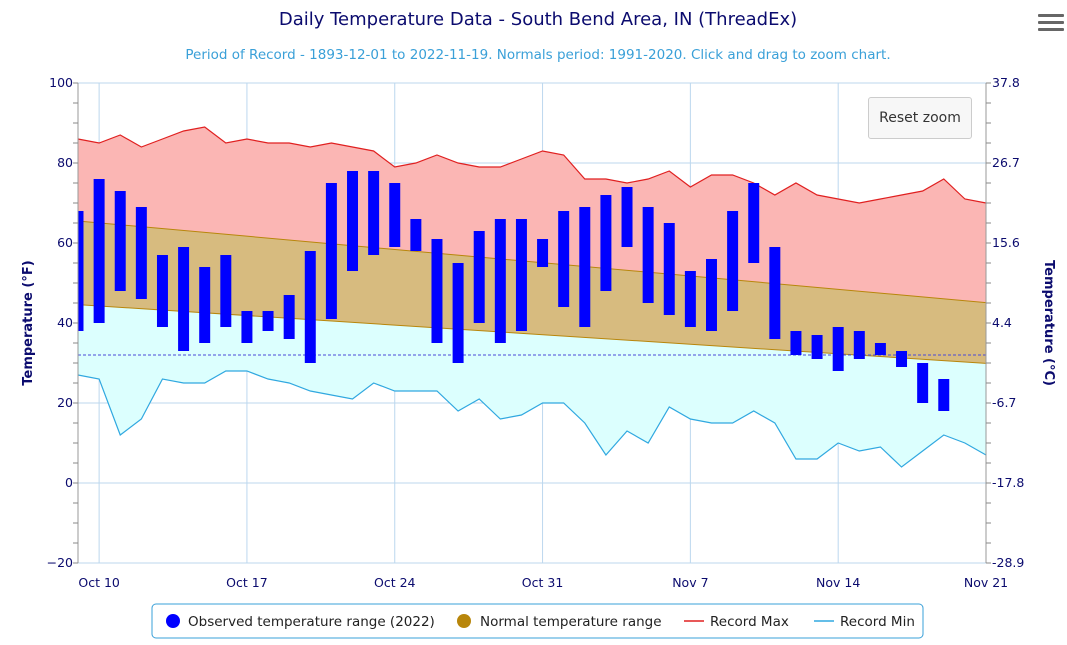 The image size is (1067, 645). Describe the element at coordinates (65, 402) in the screenshot. I see `y-tick-label-left: 20` at that location.